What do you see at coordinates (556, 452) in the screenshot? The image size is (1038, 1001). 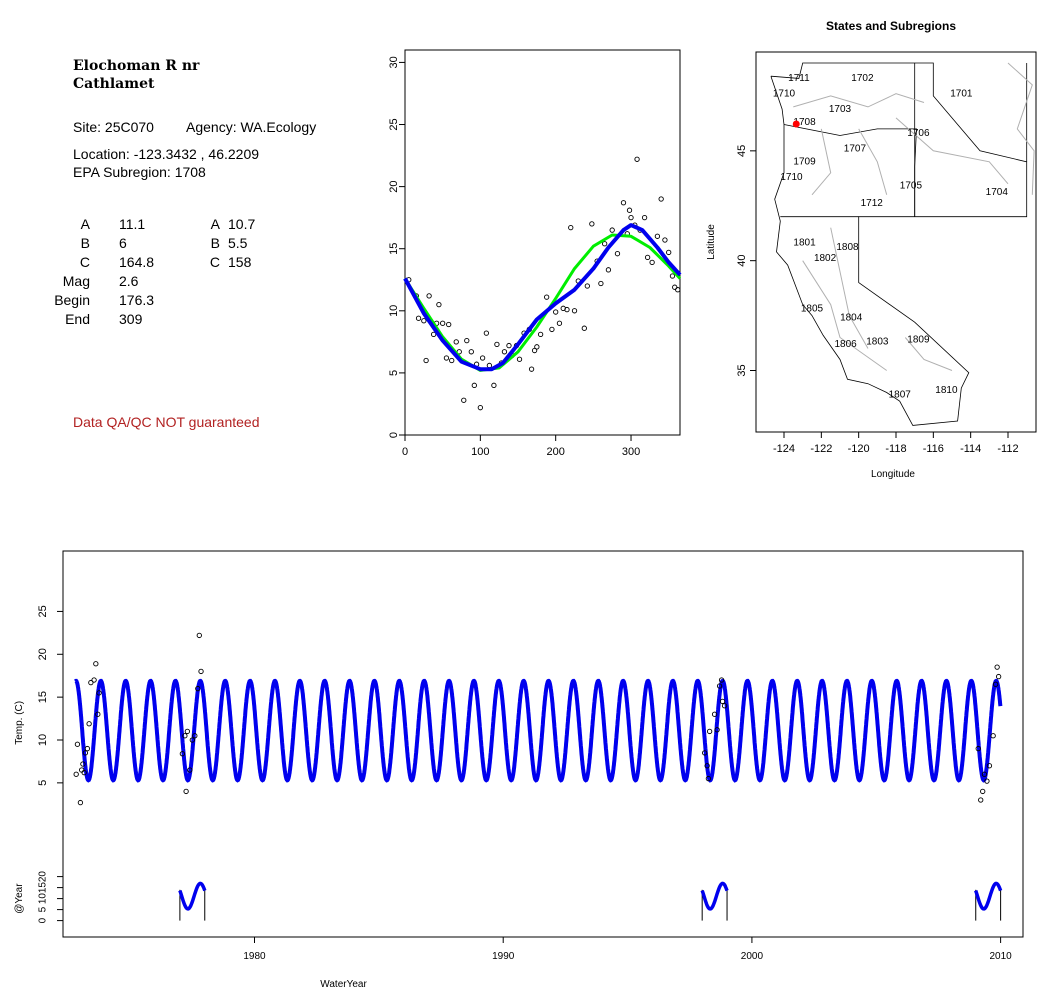 I see `x-tick-label: 200` at bounding box center [556, 452].